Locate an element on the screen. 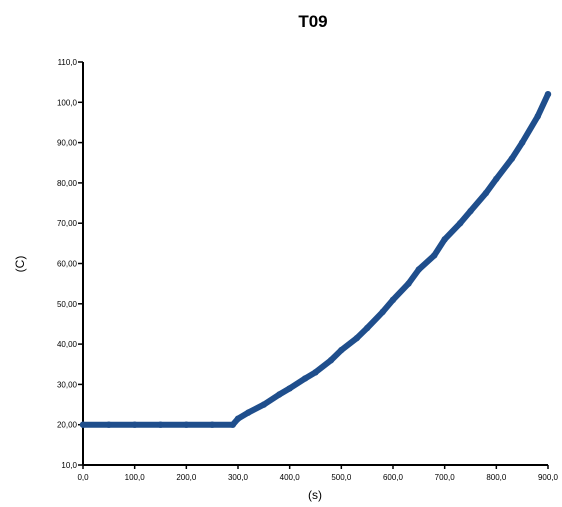  y-tick-label: 60,00 is located at coordinates (67, 264).